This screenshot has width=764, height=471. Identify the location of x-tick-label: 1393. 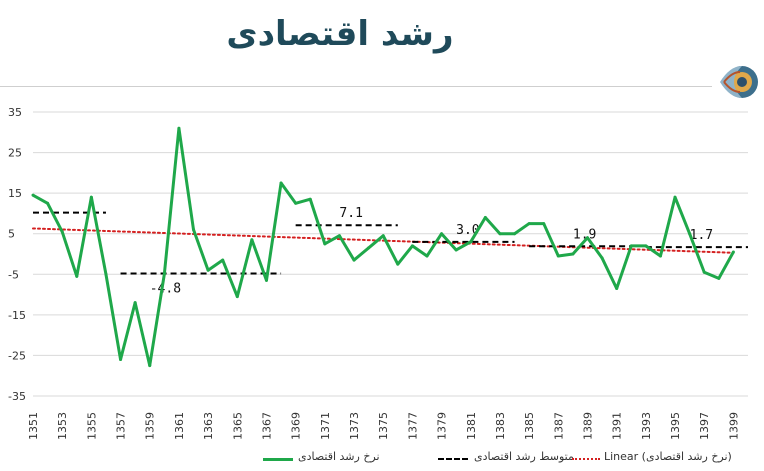
(646, 426).